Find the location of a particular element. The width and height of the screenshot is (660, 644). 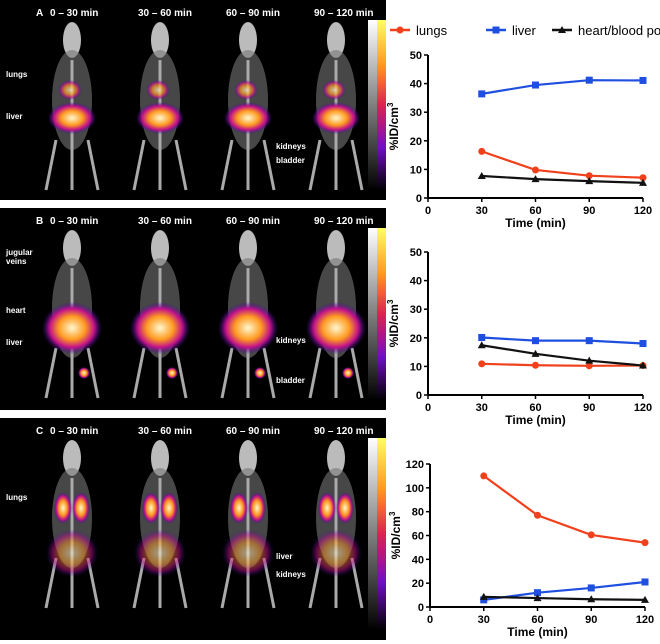

y-tick-label: 0 is located at coordinates (419, 199).